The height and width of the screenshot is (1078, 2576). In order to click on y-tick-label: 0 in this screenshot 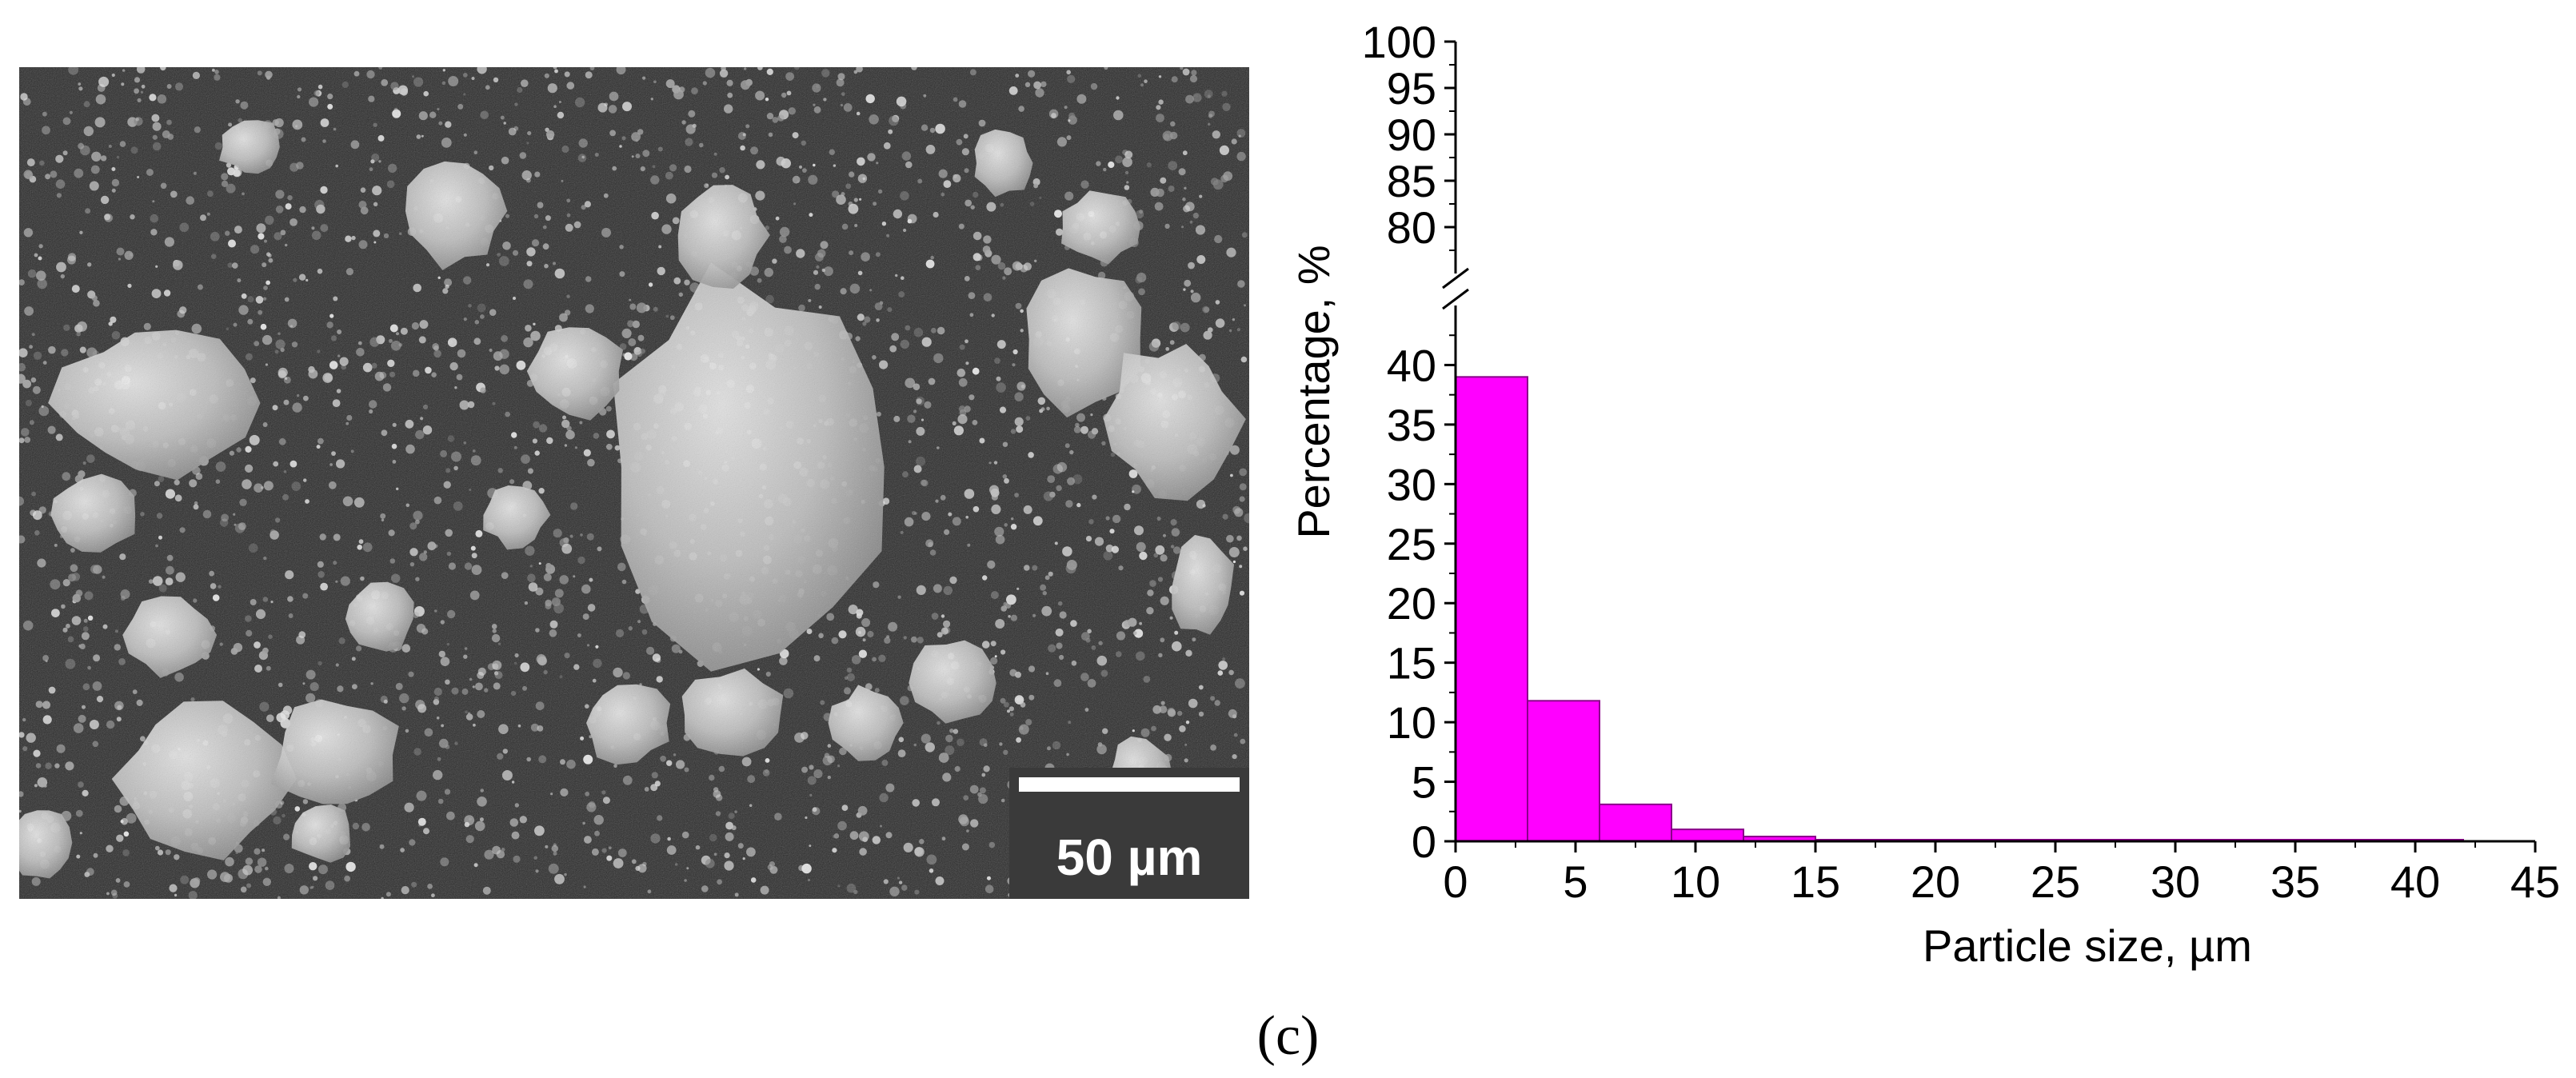, I will do `click(1424, 841)`.